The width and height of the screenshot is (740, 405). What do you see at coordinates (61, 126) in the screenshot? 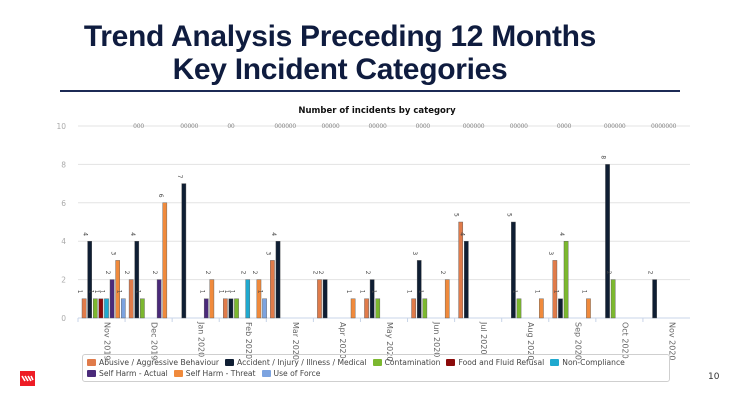
I see `y-tick-label: 10` at bounding box center [61, 126].